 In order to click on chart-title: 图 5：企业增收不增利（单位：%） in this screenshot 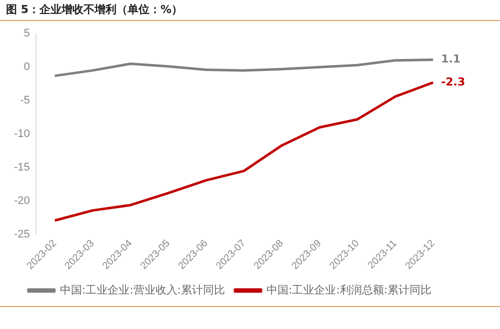, I will do `click(250, 10)`.